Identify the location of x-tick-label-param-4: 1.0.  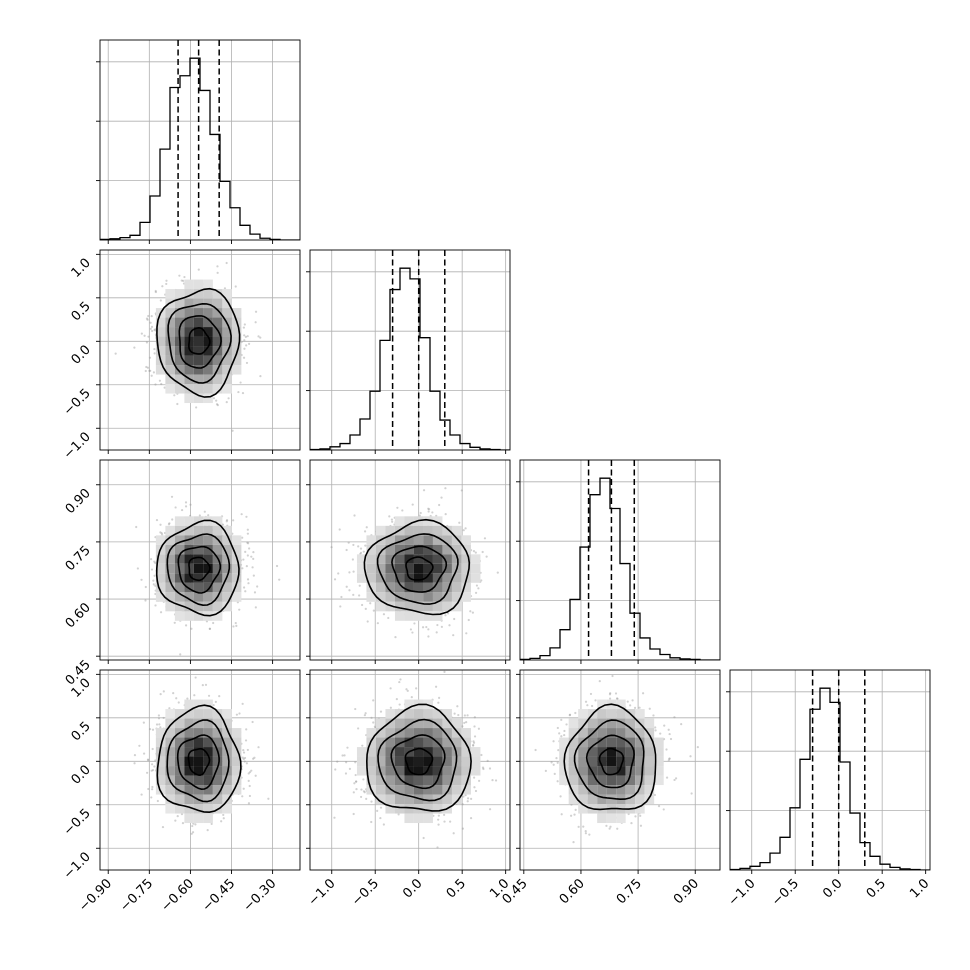
(919, 888).